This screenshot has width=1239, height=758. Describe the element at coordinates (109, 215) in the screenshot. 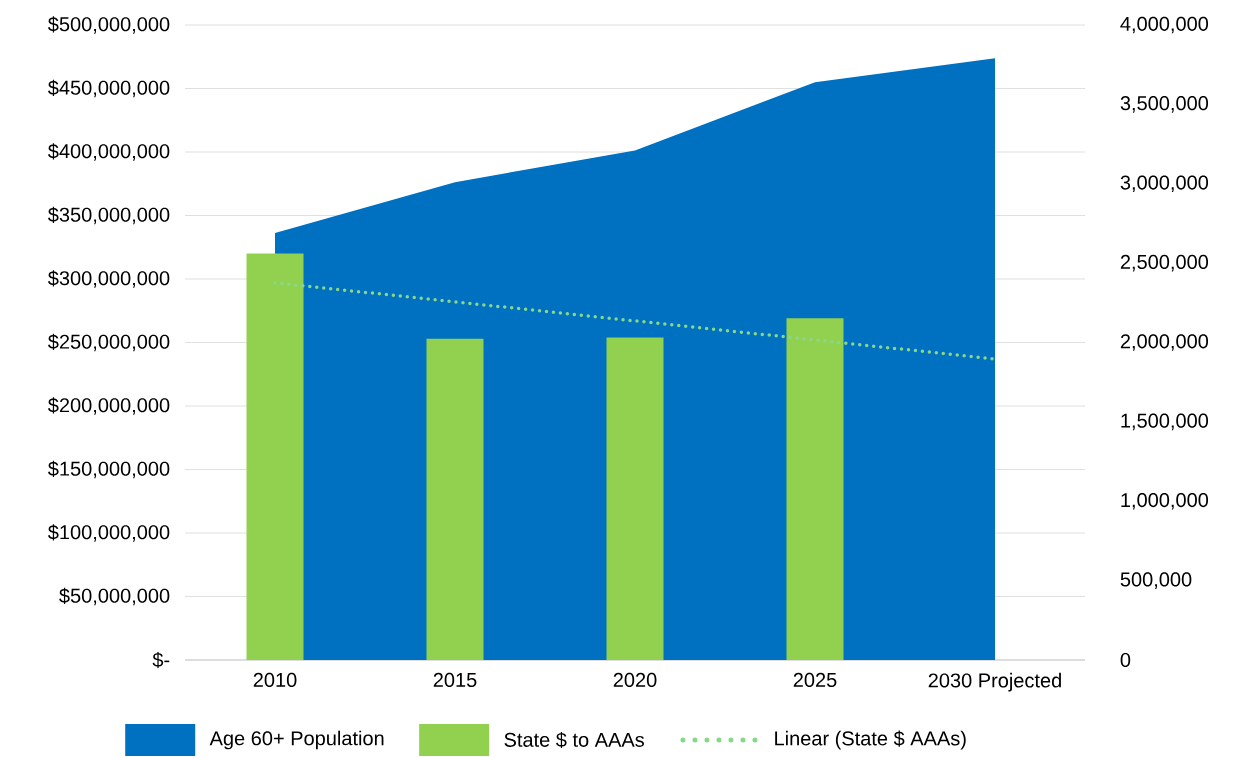

I see `y-tick-label: $350,000,000` at that location.